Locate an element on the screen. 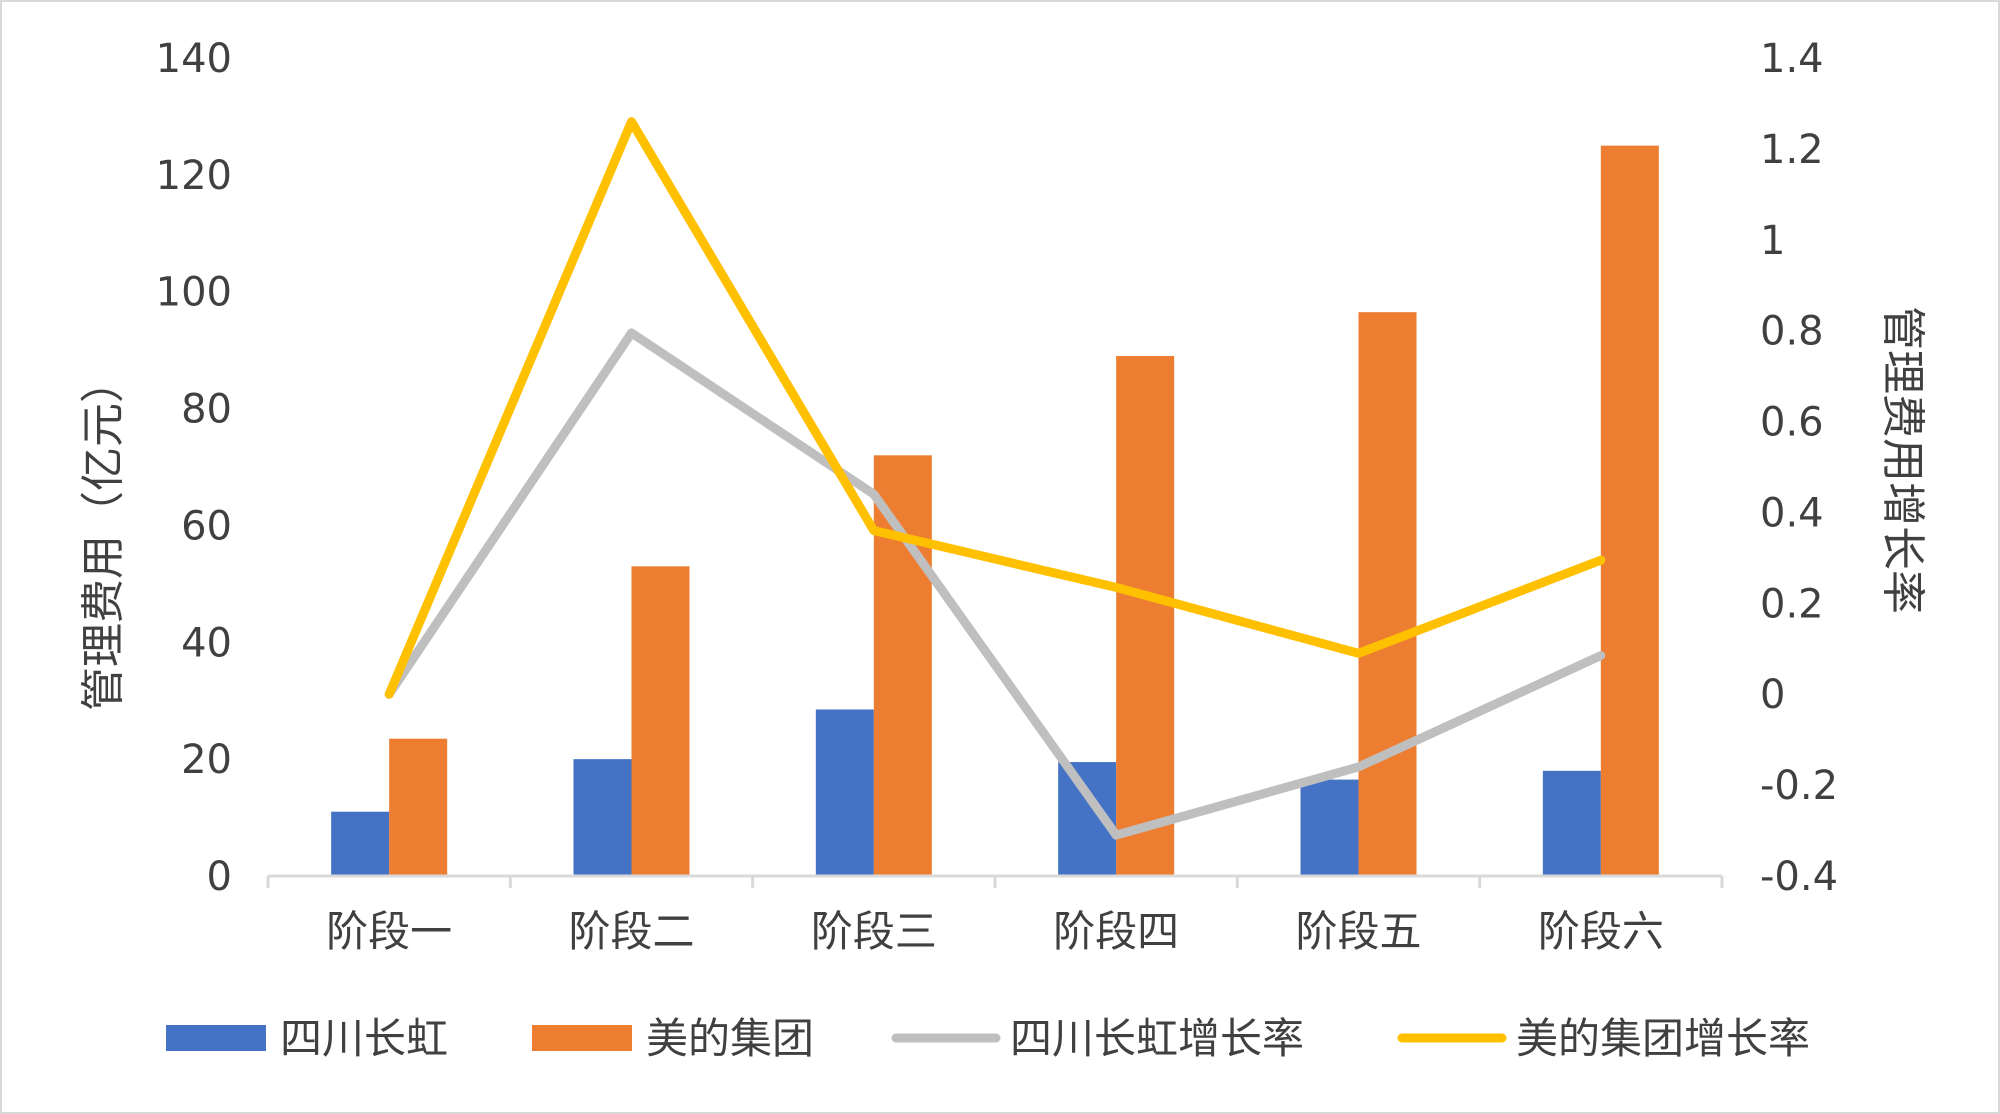 This screenshot has height=1114, width=2000. right-axis-ticks: -0.4 -0.2 0 0.2 0.4 0.6 0.8 1 1.2 1.4 is located at coordinates (1799, 468).